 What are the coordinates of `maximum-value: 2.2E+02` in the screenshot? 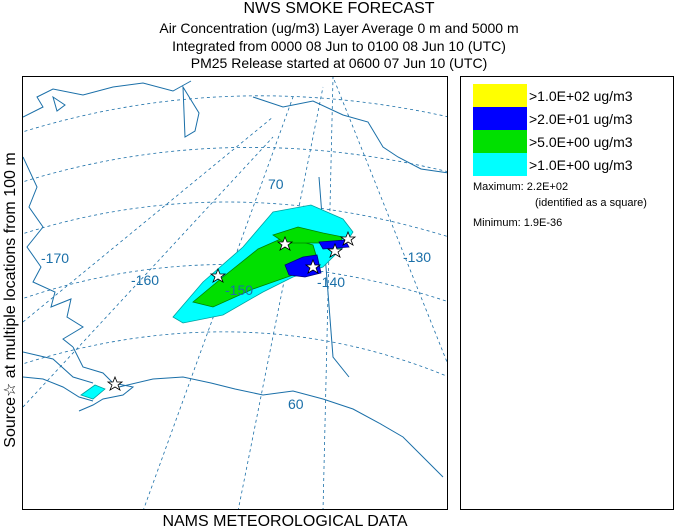 It's located at (547, 187).